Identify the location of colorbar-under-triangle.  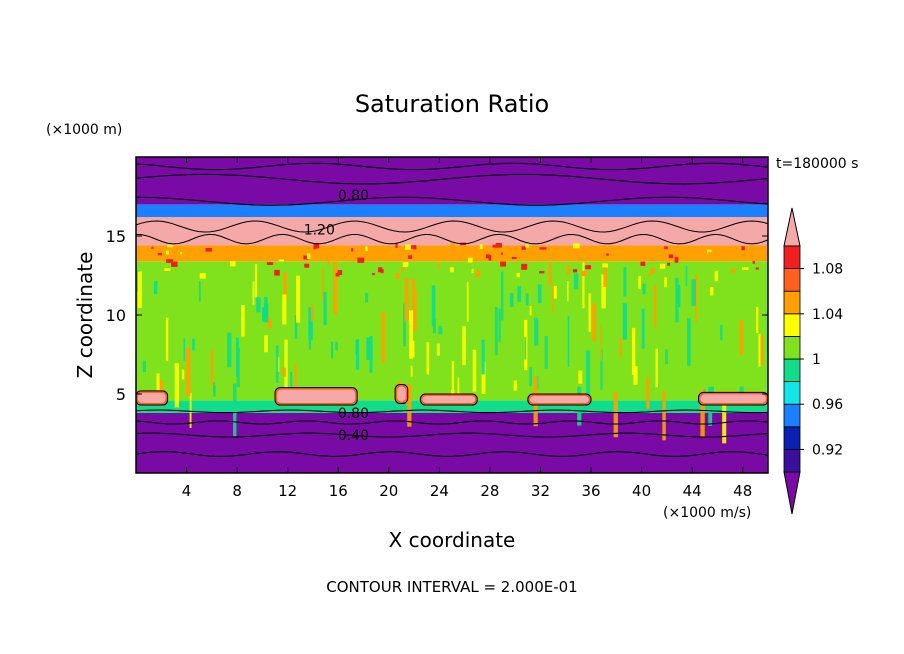
(792, 493).